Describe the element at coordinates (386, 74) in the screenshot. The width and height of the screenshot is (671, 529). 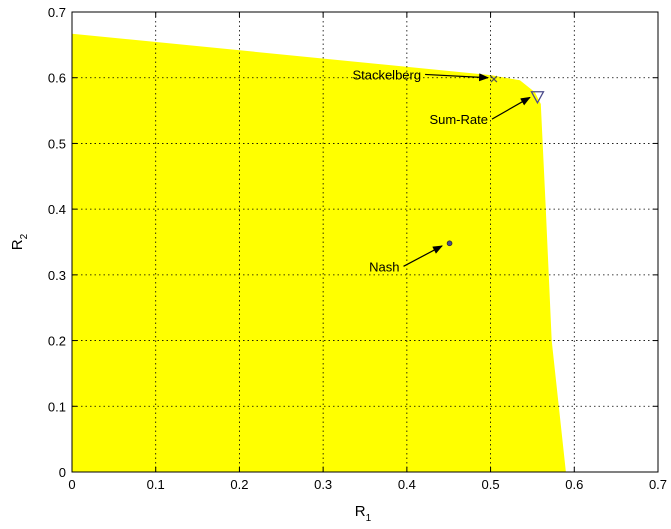
I see `stackelberg-annotation-label: Stackelberg` at that location.